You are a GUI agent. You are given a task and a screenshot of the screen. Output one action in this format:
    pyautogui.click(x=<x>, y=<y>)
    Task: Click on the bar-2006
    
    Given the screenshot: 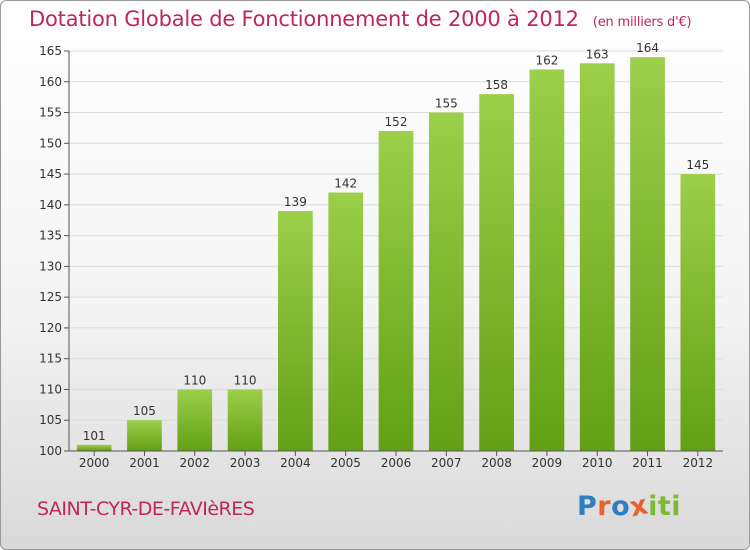 What is the action you would take?
    pyautogui.click(x=396, y=291)
    